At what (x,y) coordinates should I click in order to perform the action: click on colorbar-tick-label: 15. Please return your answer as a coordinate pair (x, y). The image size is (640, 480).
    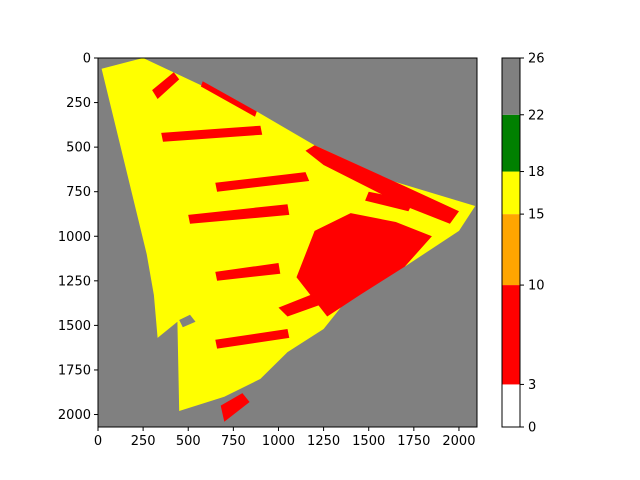
    Looking at the image, I should click on (536, 215).